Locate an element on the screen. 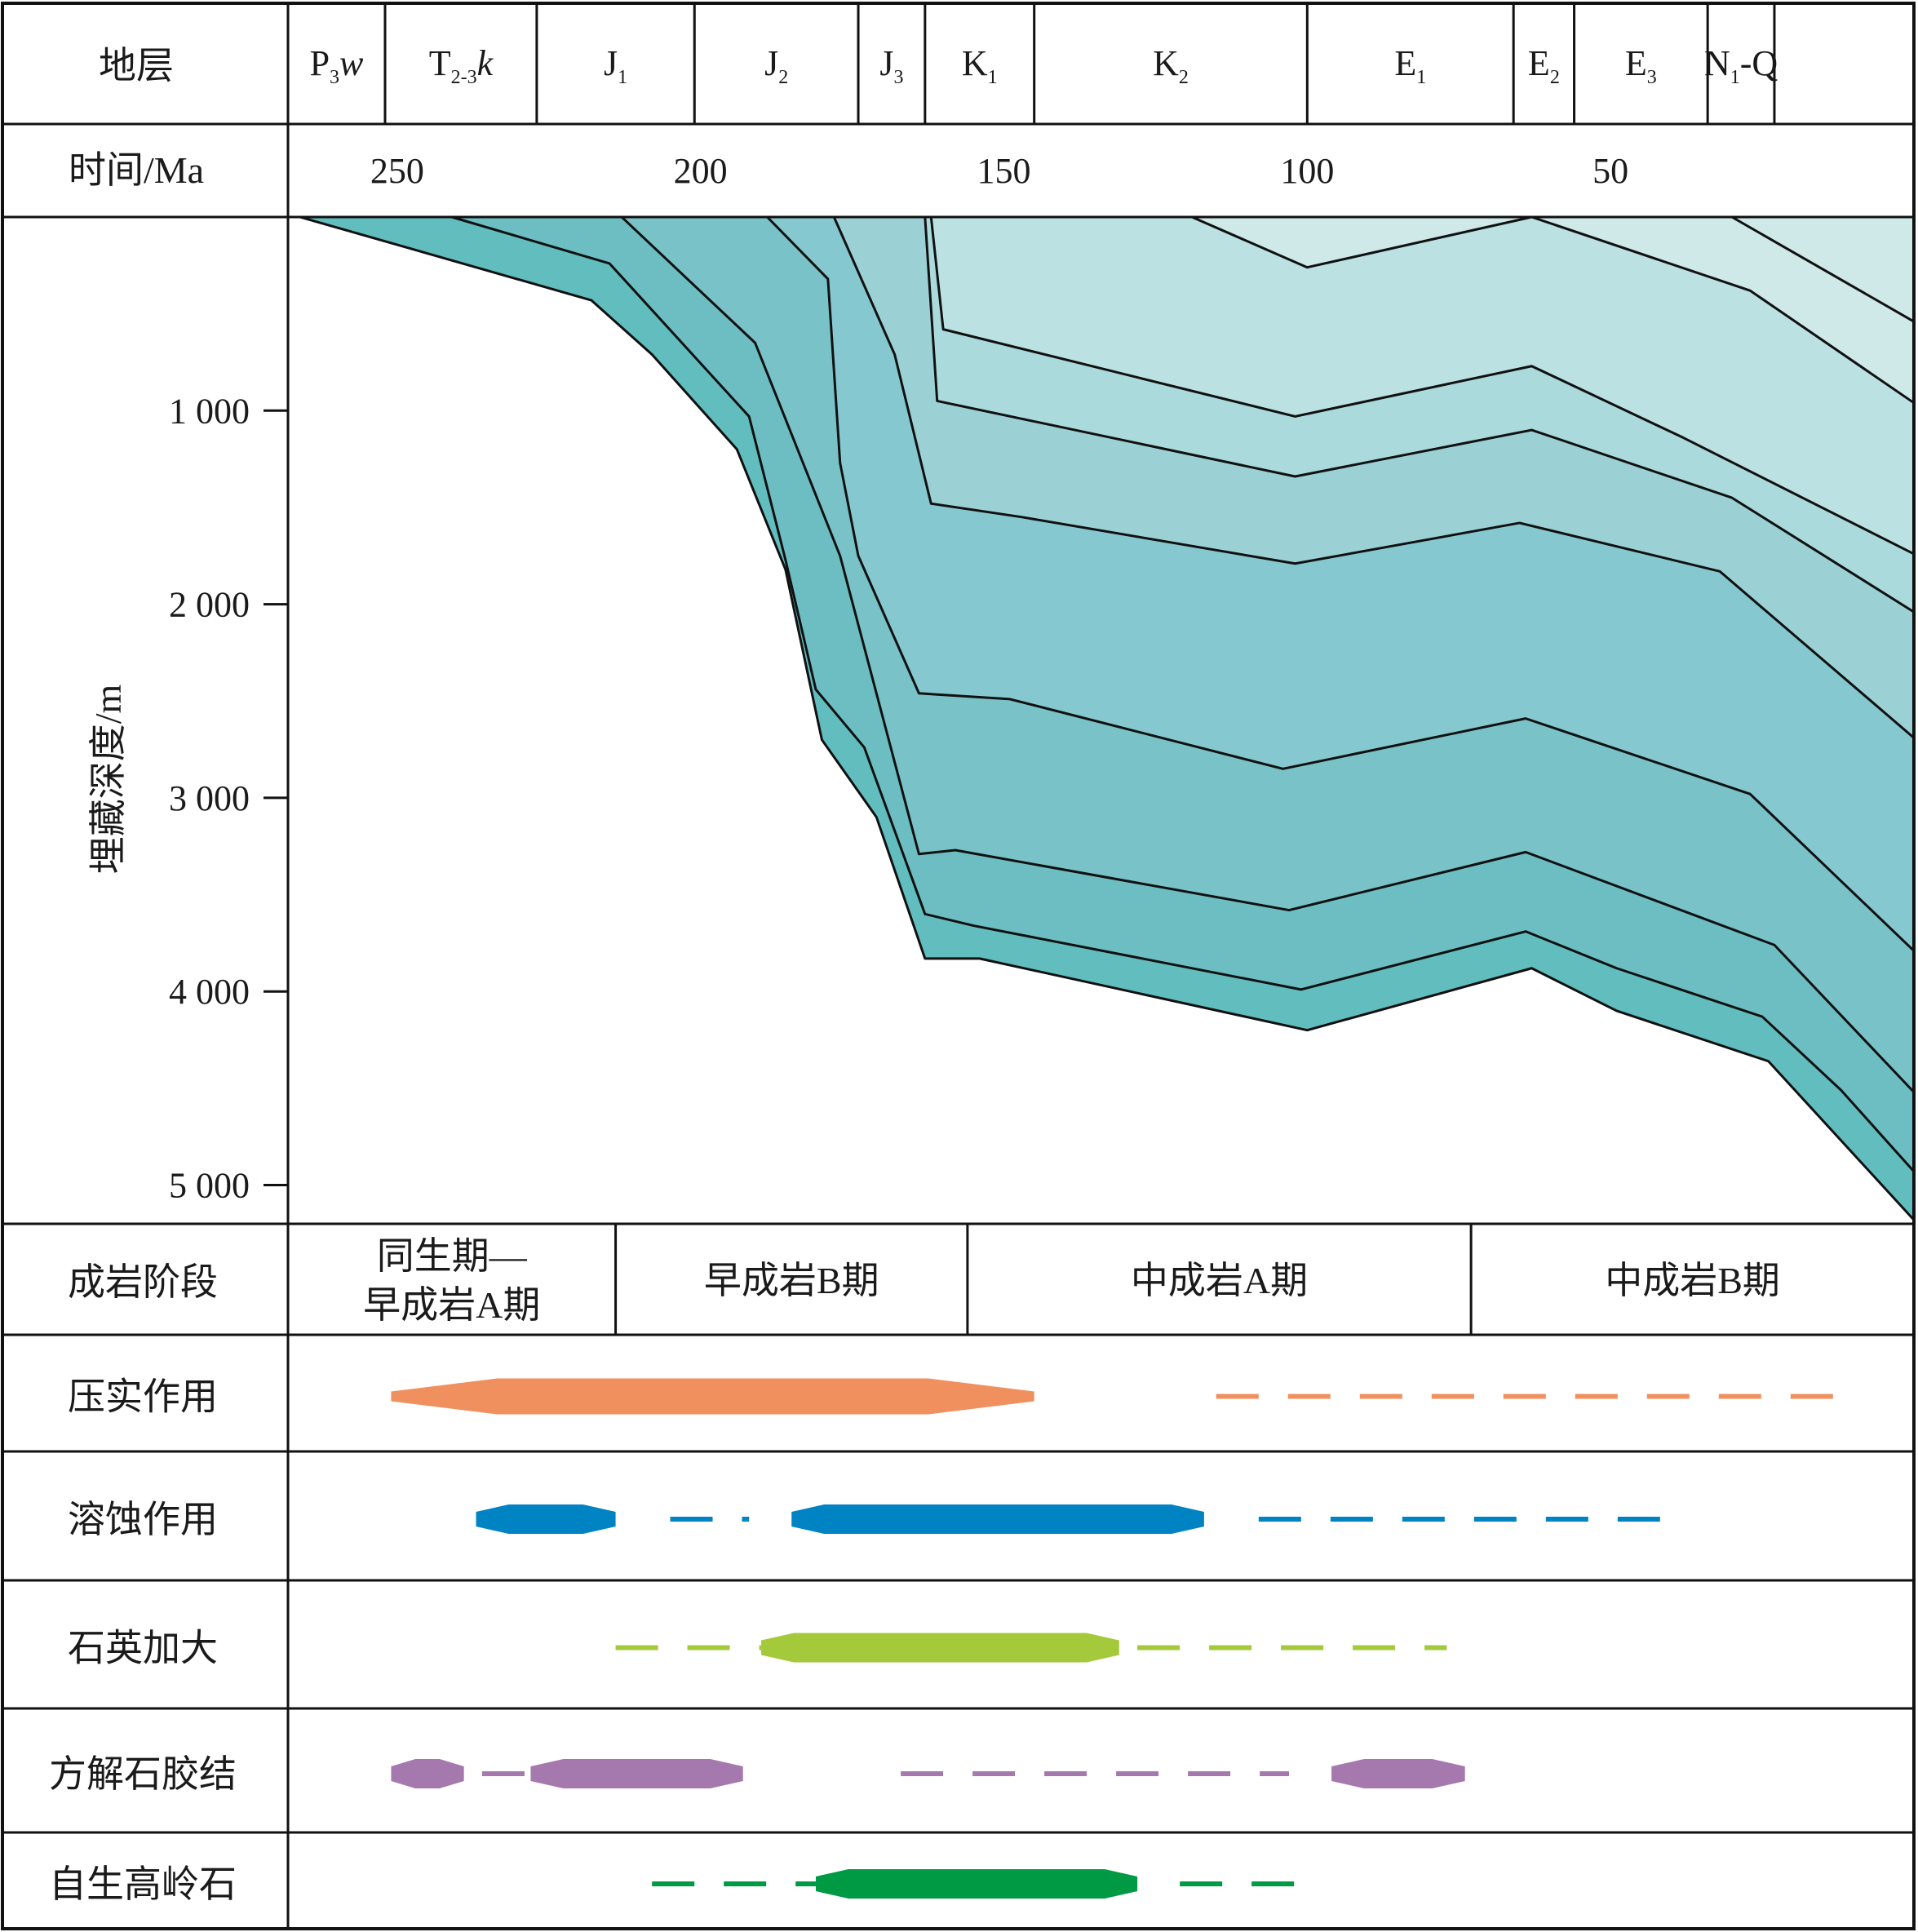 This screenshot has width=1918, height=1932. stage-label-1-line-1: 同生期— is located at coordinates (452, 1256).